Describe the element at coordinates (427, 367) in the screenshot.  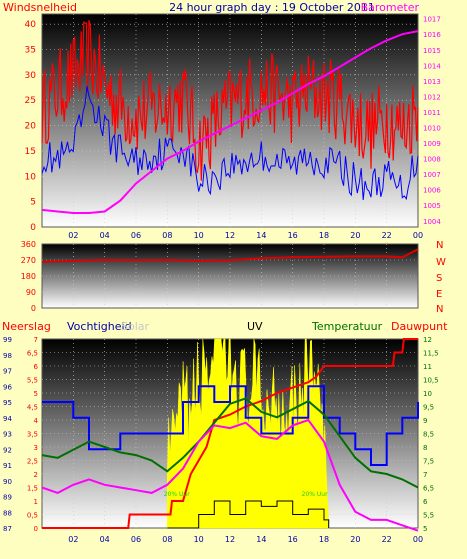
I see `temperature-axis-tick: 11` at that location.